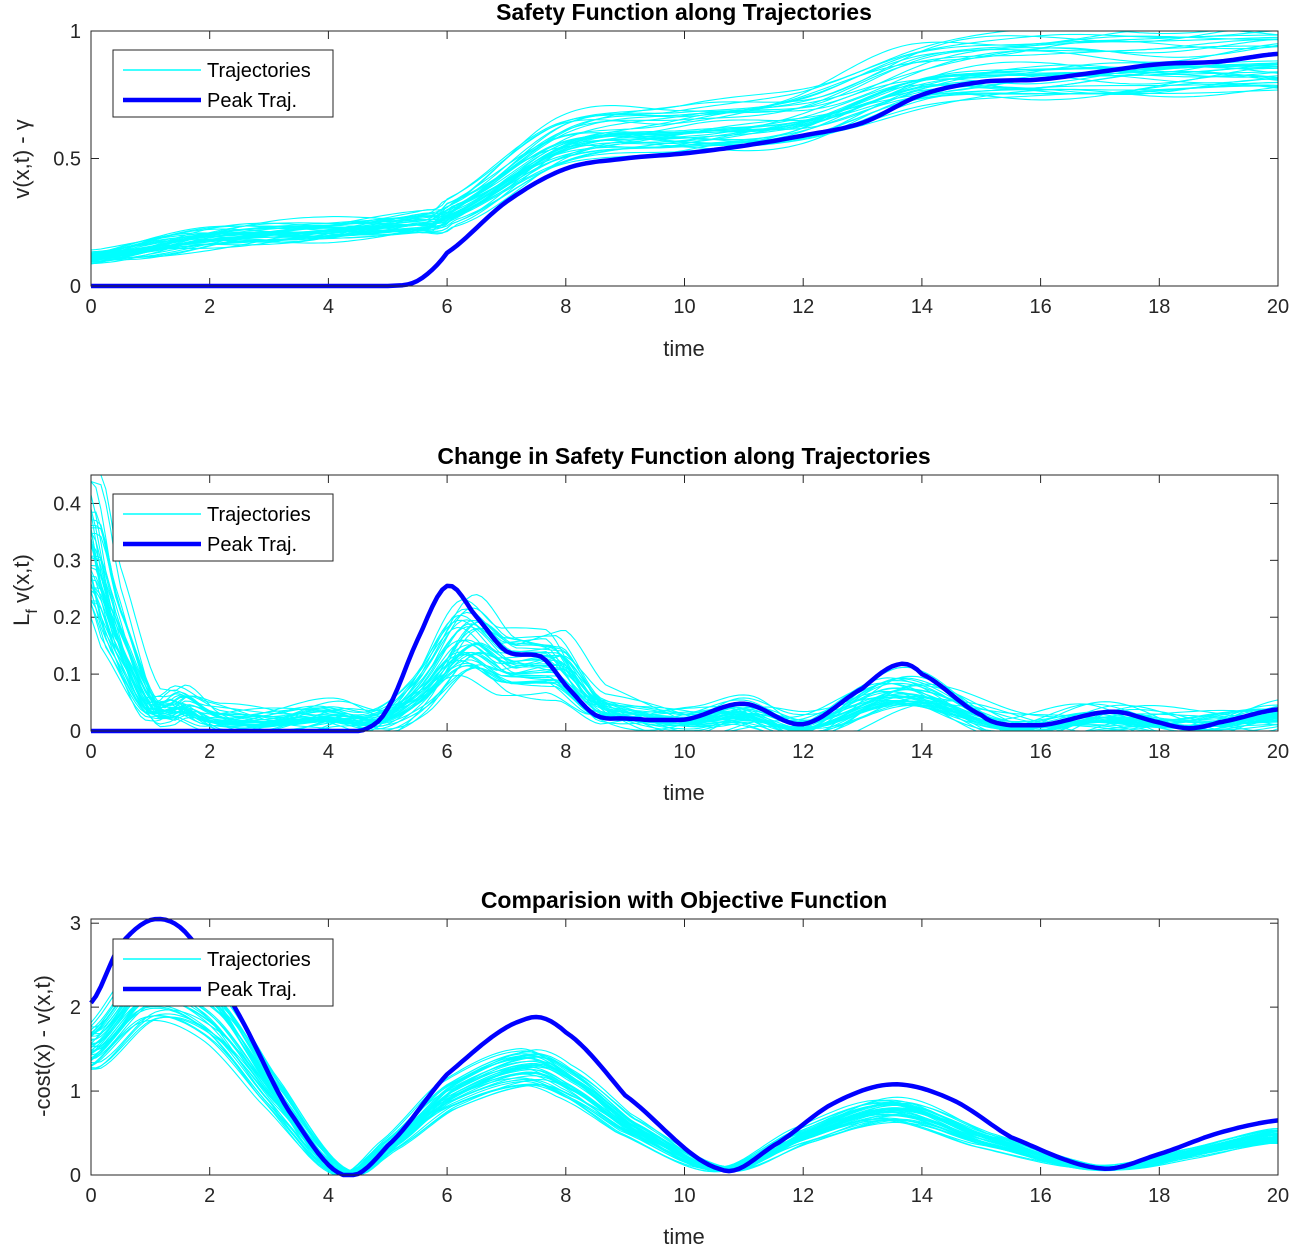 This screenshot has width=1292, height=1246. I want to click on y-tick-label: 0.4, so click(67, 504).